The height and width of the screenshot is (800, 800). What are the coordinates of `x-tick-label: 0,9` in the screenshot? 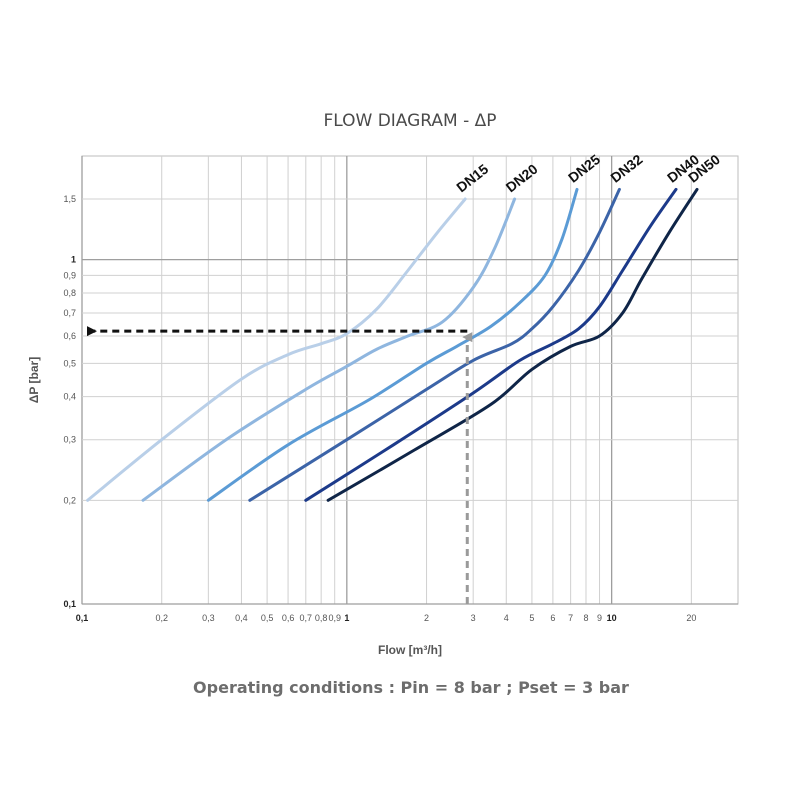 It's located at (334, 618).